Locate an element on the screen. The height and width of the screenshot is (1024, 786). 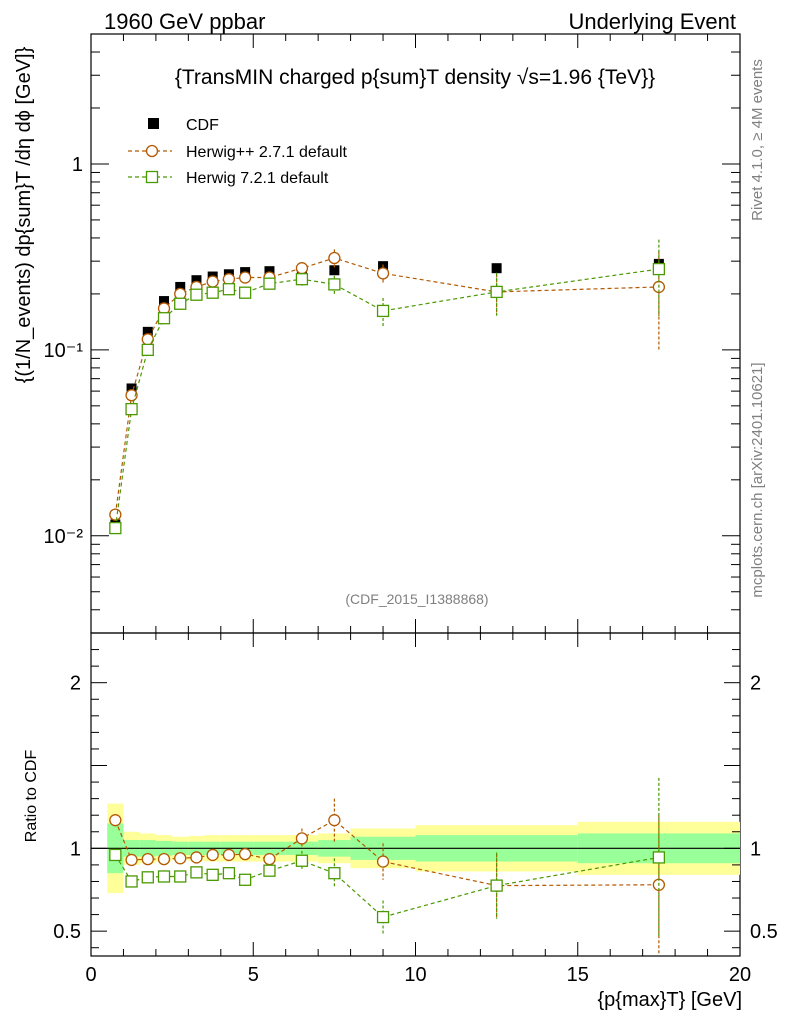
legend-cdf-marker is located at coordinates (153, 123).